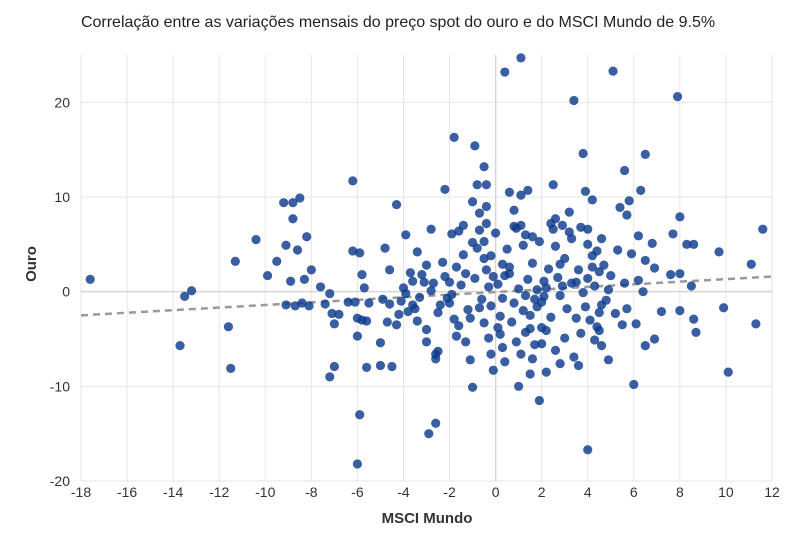 This screenshot has width=795, height=551. Describe the element at coordinates (265, 492) in the screenshot. I see `x-tick-label: -10` at that location.